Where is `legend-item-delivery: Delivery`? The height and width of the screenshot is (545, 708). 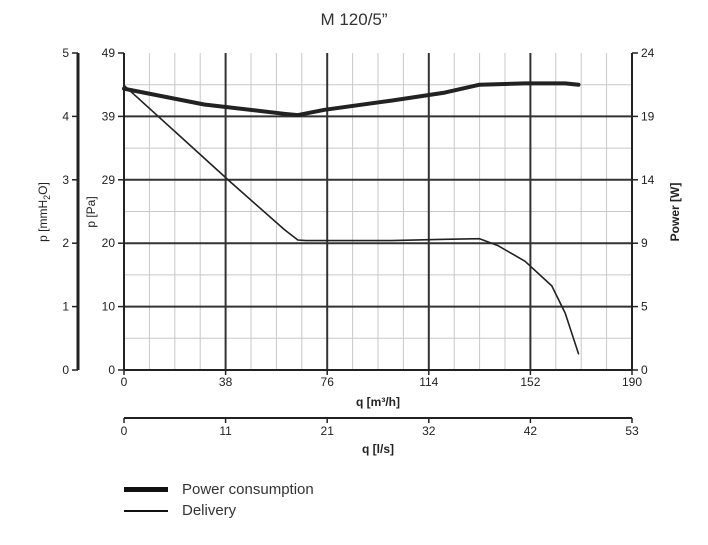
legend-item-delivery: Delivery is located at coordinates (180, 510).